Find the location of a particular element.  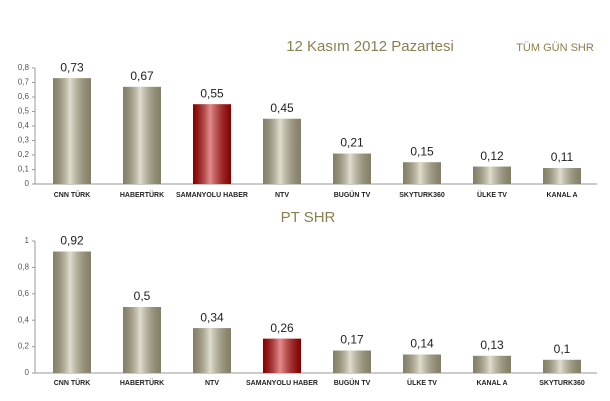

value-label: 0,21 is located at coordinates (352, 143).